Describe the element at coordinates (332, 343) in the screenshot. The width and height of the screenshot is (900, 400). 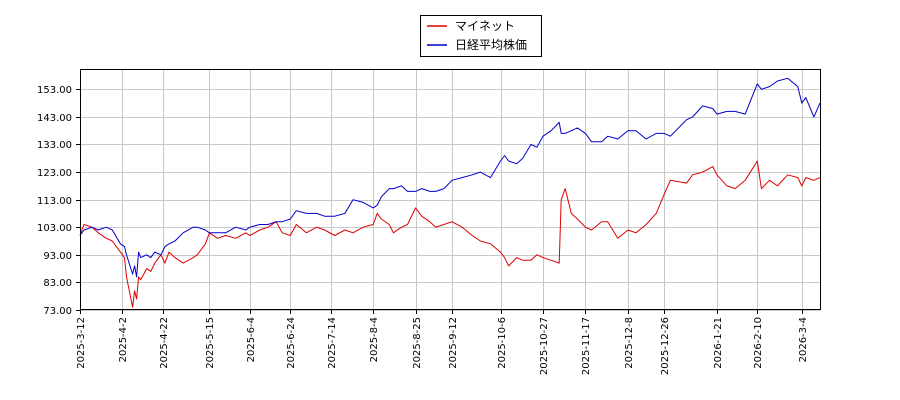
I see `x-tick-label: 2025-7-14` at that location.